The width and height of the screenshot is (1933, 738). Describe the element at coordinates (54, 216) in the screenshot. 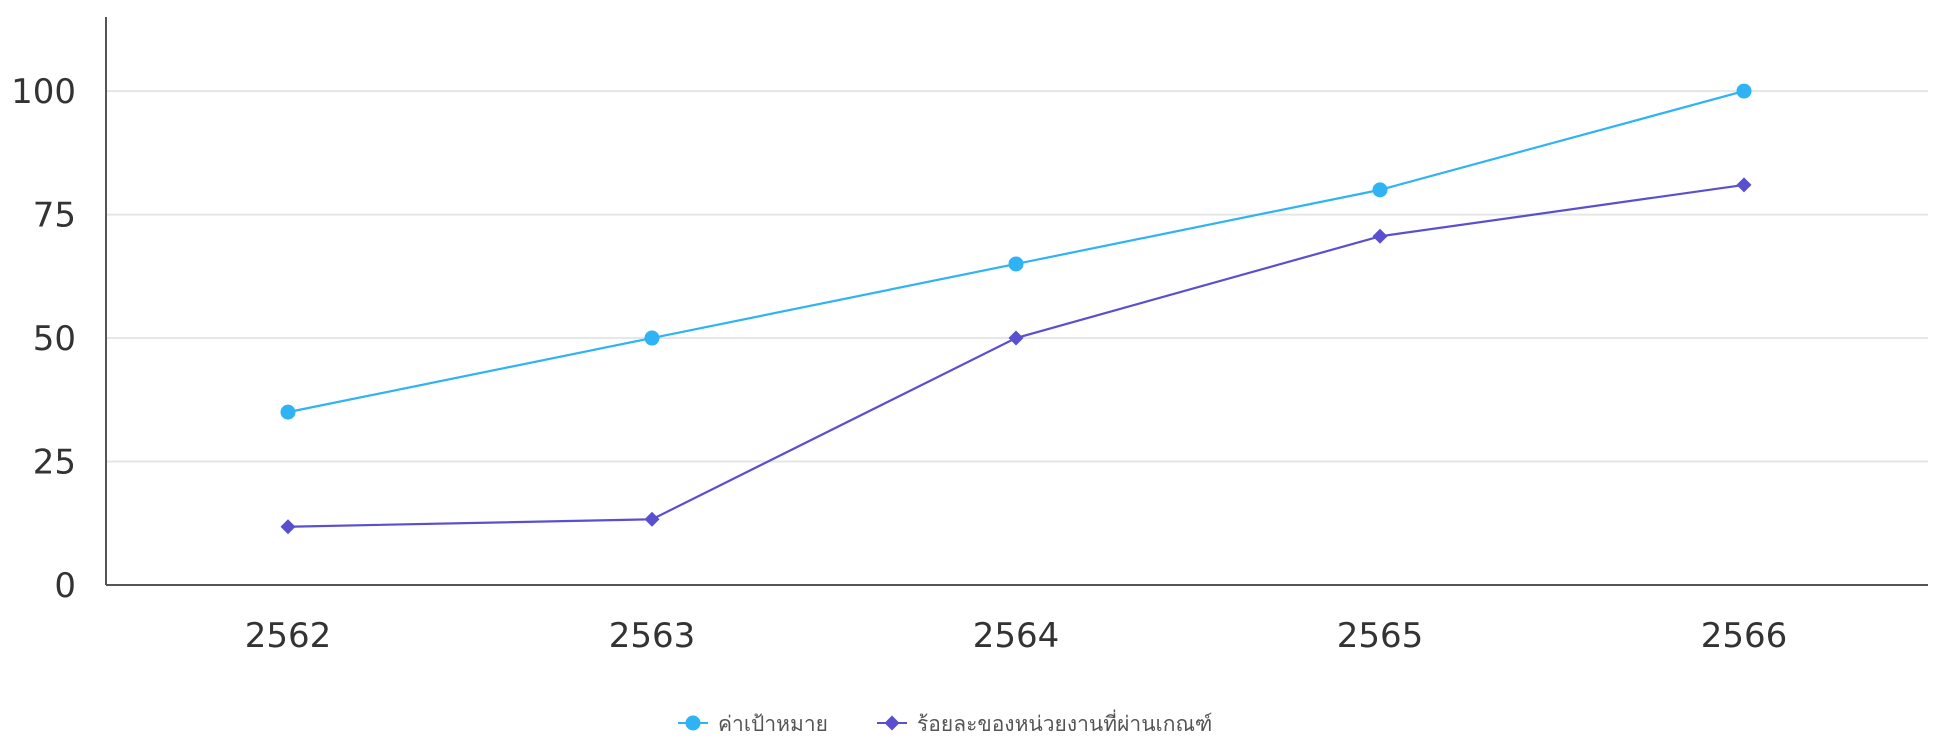

I see `y-tick-label: 75` at that location.